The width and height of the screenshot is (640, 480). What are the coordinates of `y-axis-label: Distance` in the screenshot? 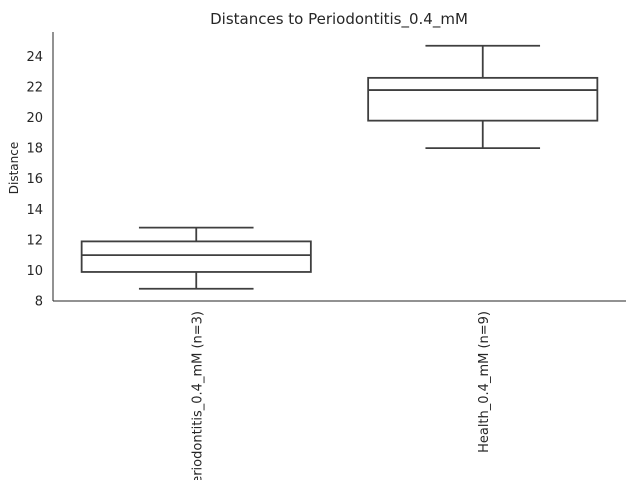 It's located at (14, 168).